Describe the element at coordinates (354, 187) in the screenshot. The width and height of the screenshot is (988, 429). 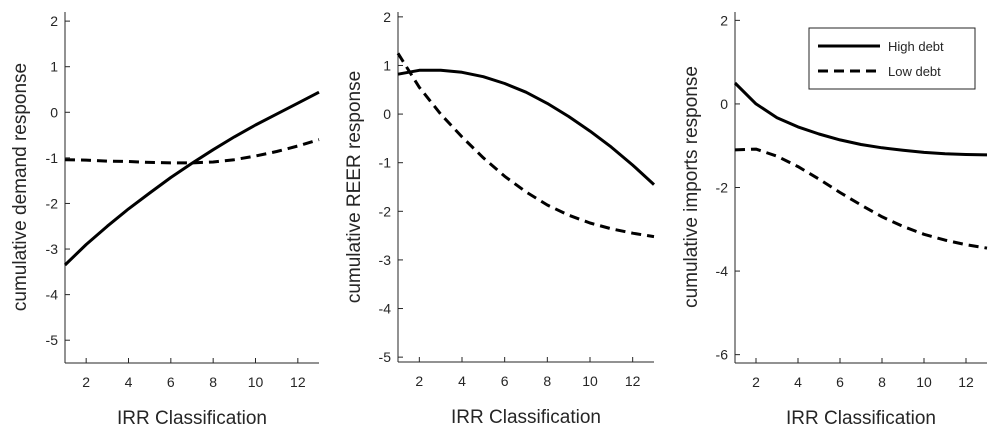
I see `y-axis-label: cumulative REER response` at that location.